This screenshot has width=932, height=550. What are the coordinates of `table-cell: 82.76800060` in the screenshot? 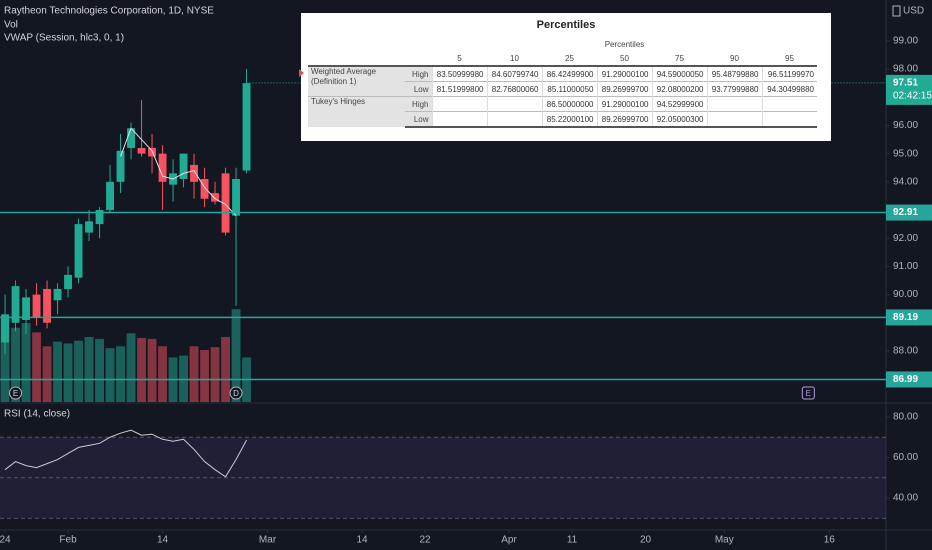 It's located at (514, 89).